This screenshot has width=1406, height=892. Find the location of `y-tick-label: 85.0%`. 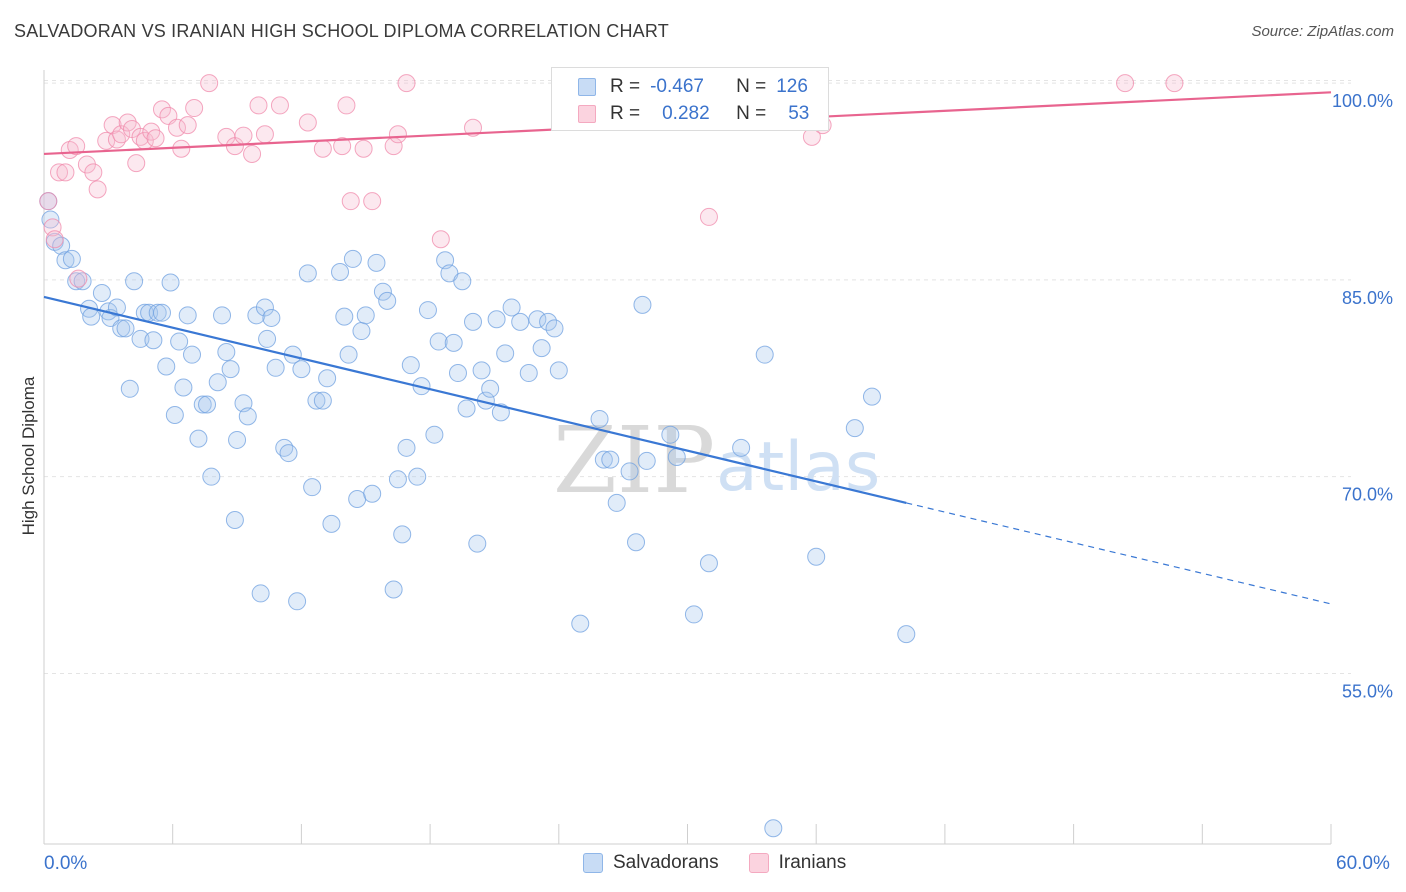

y-tick-label: 85.0% is located at coordinates (1367, 298).